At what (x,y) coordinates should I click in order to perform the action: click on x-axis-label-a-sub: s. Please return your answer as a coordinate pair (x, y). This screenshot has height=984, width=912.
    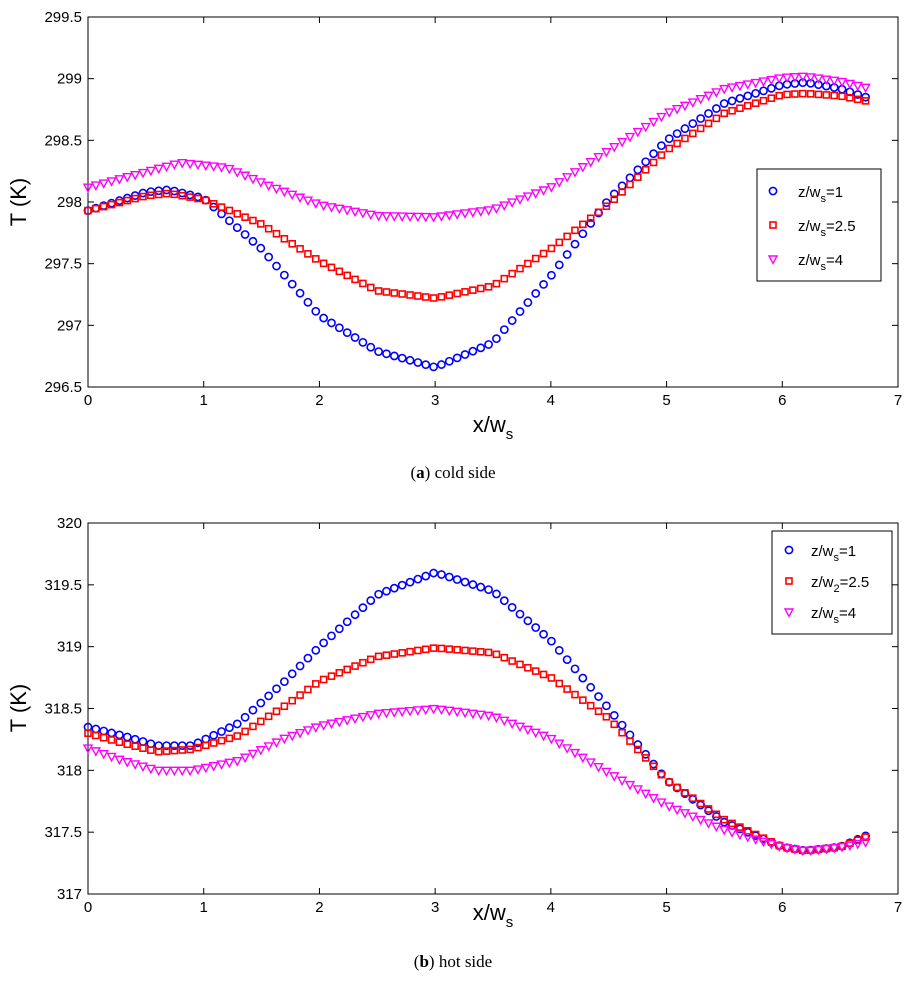
    Looking at the image, I should click on (510, 434).